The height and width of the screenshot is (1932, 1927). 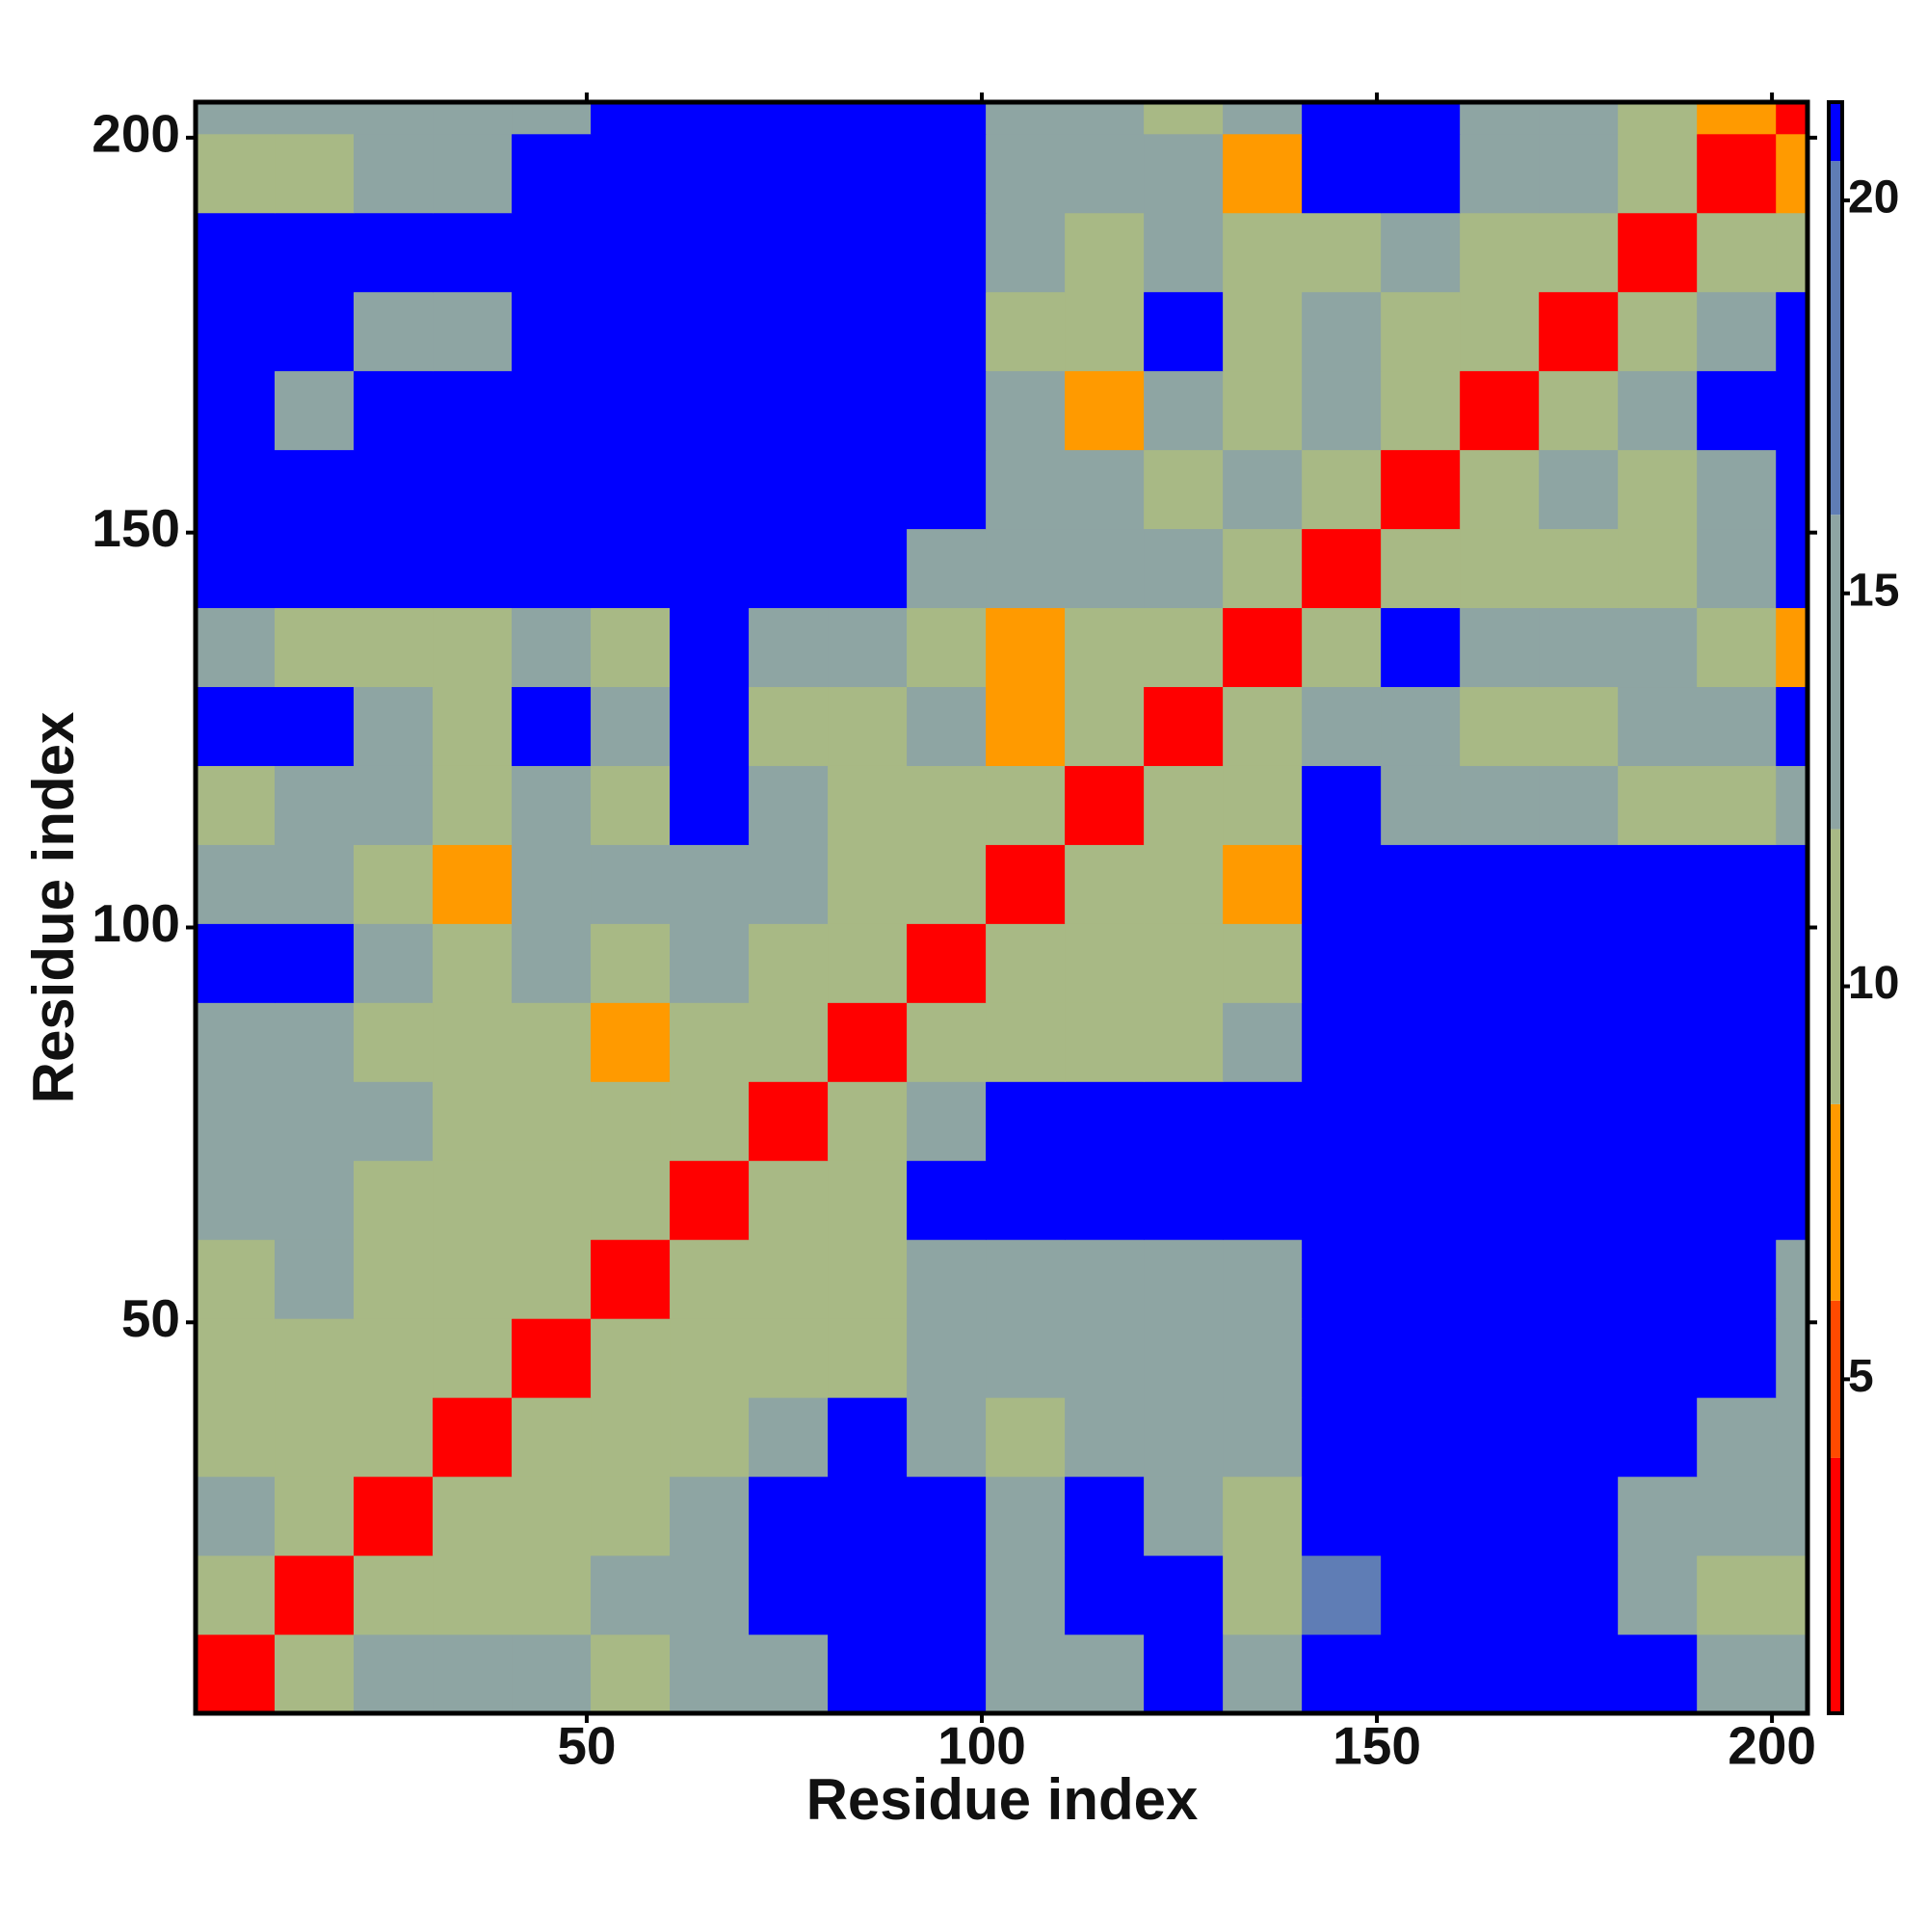 I want to click on colorbar-tick-label: 15, so click(x=1873, y=590).